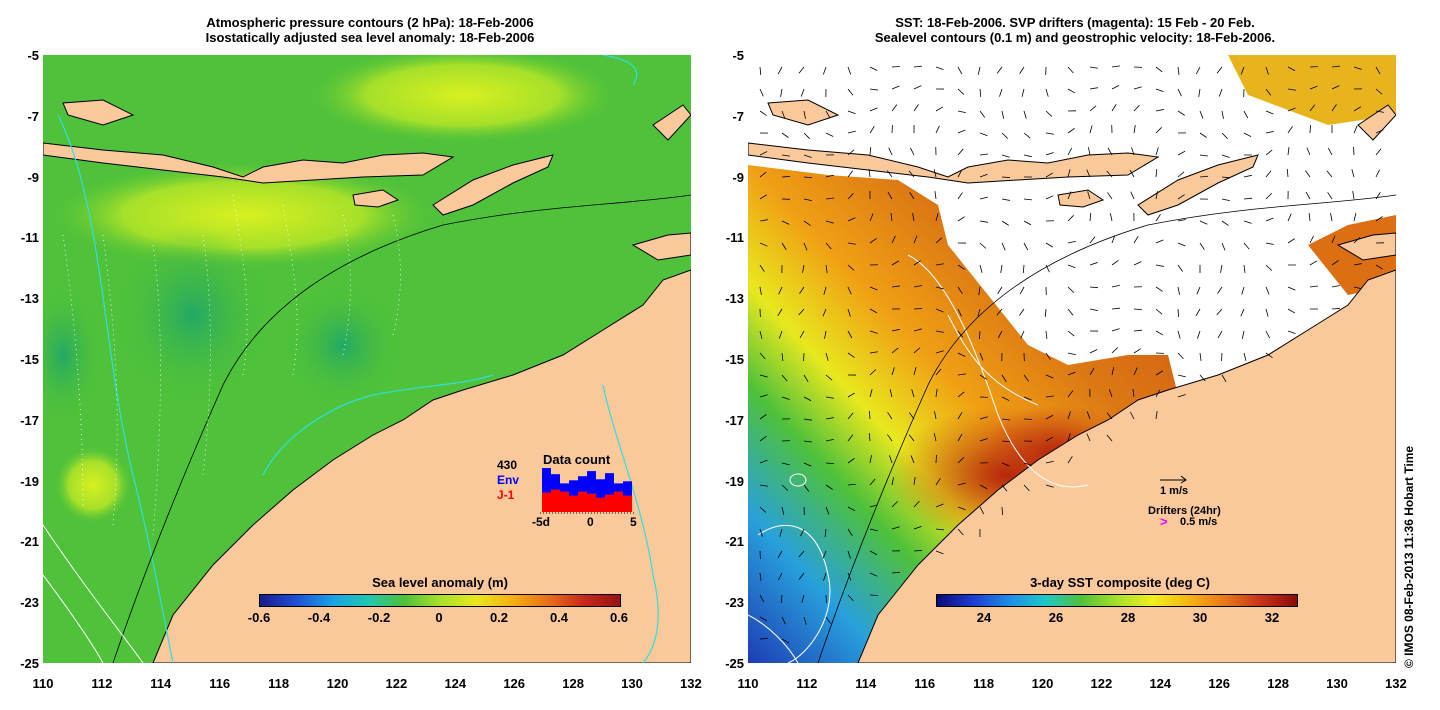 Image resolution: width=1440 pixels, height=710 pixels. I want to click on left-x-tick: 120, so click(337, 683).